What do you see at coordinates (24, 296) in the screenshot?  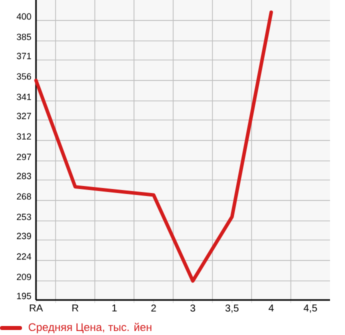 I see `y-tick-label: 195` at bounding box center [24, 296].